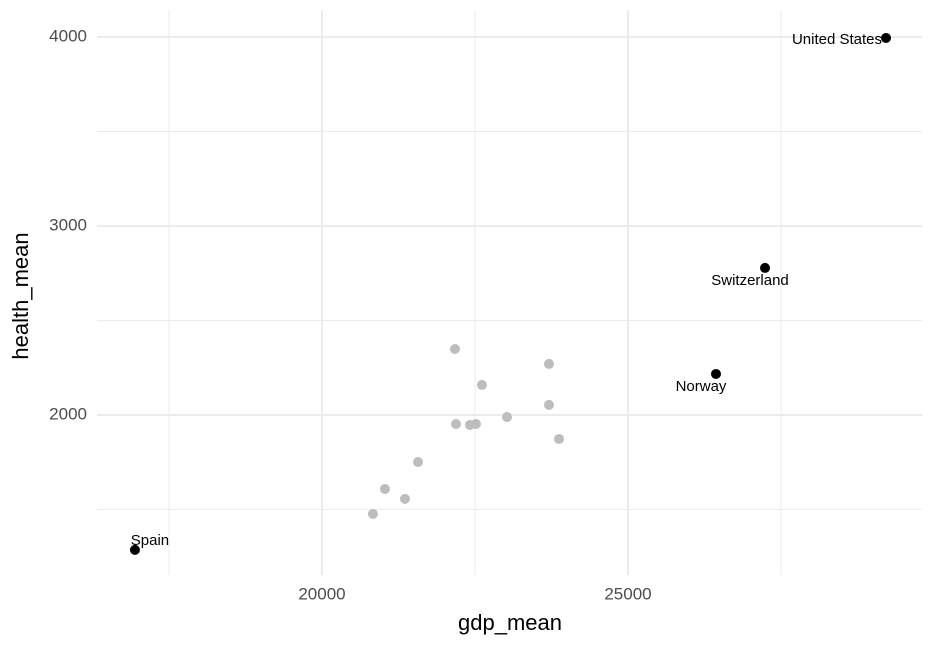 This screenshot has width=936, height=653. I want to click on x-axis-title: gdp_mean, so click(510, 622).